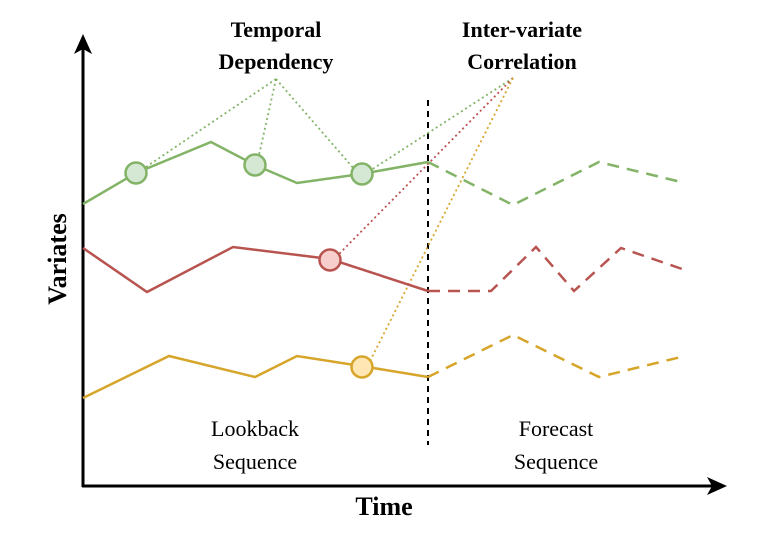 This screenshot has width=762, height=540. I want to click on highlight-markers, so click(249, 266).